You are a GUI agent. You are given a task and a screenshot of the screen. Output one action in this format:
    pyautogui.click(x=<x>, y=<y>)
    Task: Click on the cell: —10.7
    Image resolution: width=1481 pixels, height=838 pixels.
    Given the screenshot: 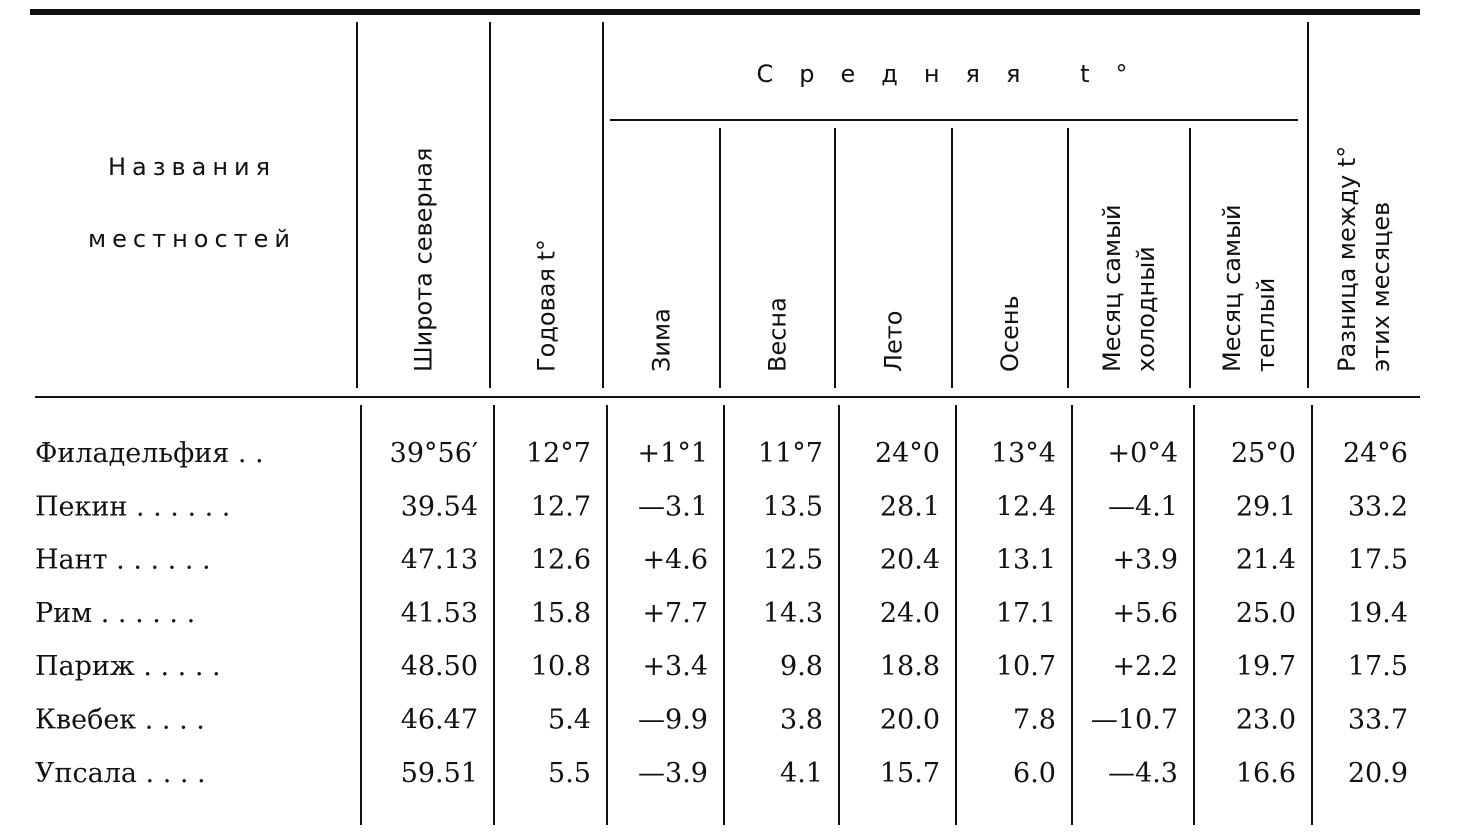 What is the action you would take?
    pyautogui.click(x=1134, y=720)
    